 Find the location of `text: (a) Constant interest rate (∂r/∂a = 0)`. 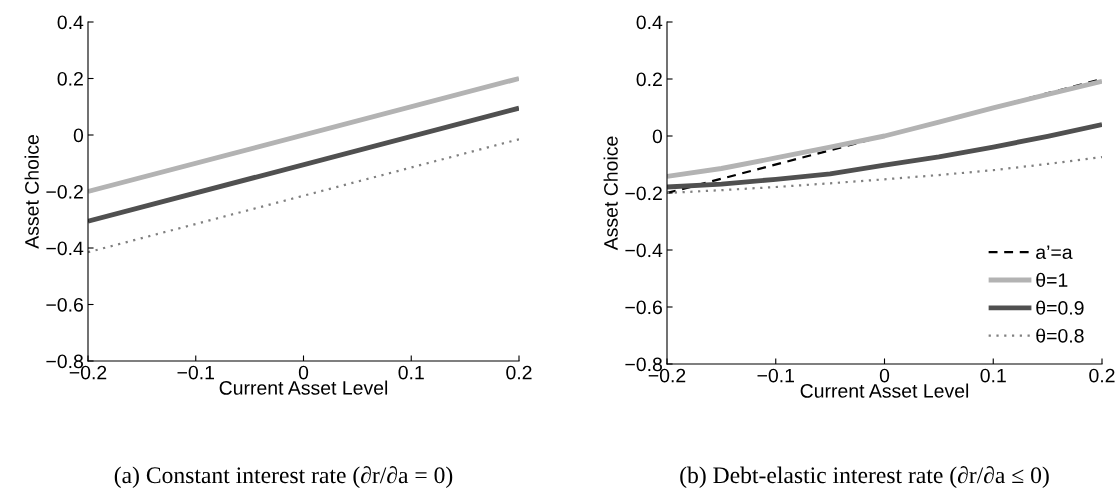

text: (a) Constant interest rate (∂r/∂a = 0) is located at coordinates (283, 477).